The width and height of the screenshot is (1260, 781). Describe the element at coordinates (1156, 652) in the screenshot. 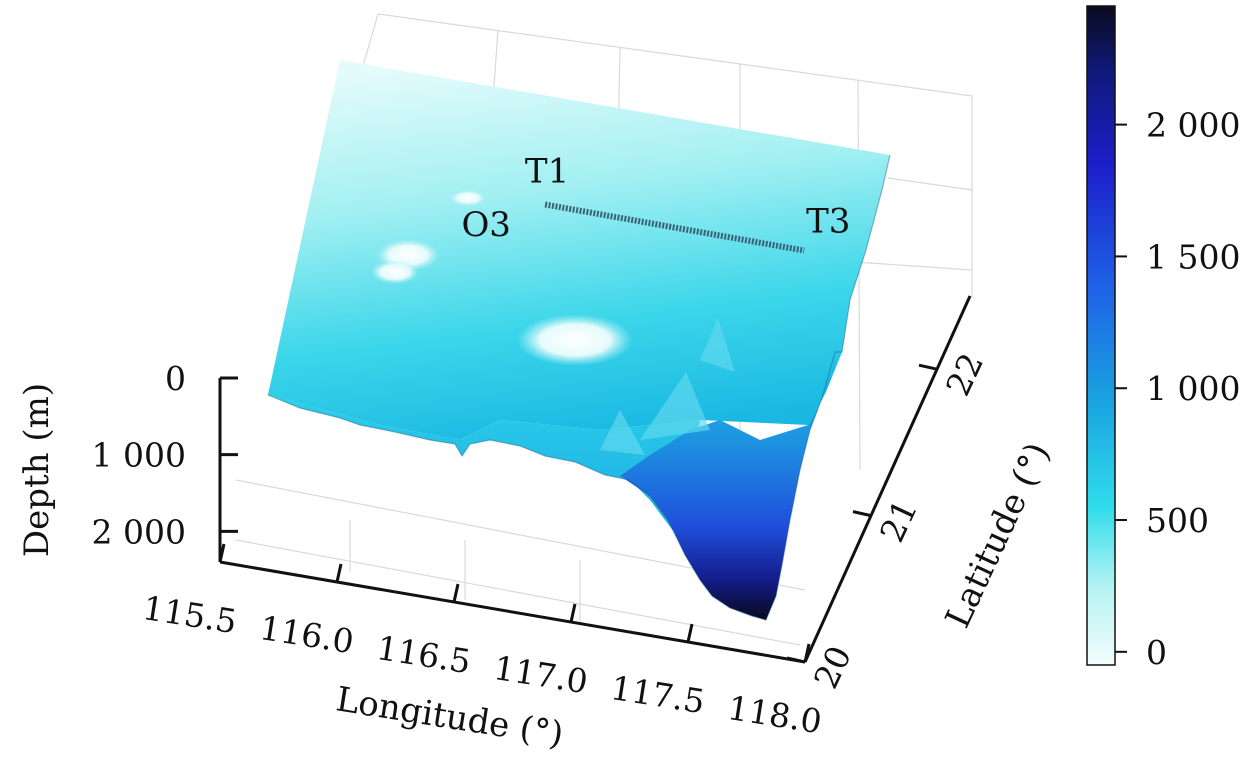

I see `colorbar-tick-label: 0` at that location.